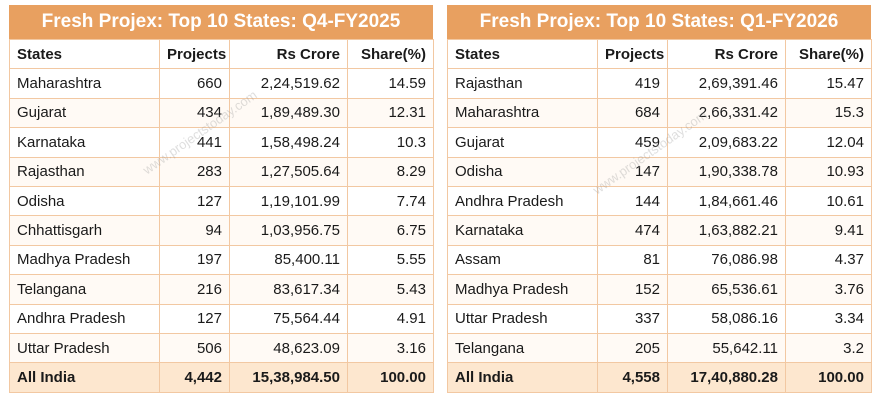 The image size is (879, 405). Describe the element at coordinates (221, 230) in the screenshot. I see `table-row: Chhattisgarh 94 1,03,956.75 6.75` at that location.